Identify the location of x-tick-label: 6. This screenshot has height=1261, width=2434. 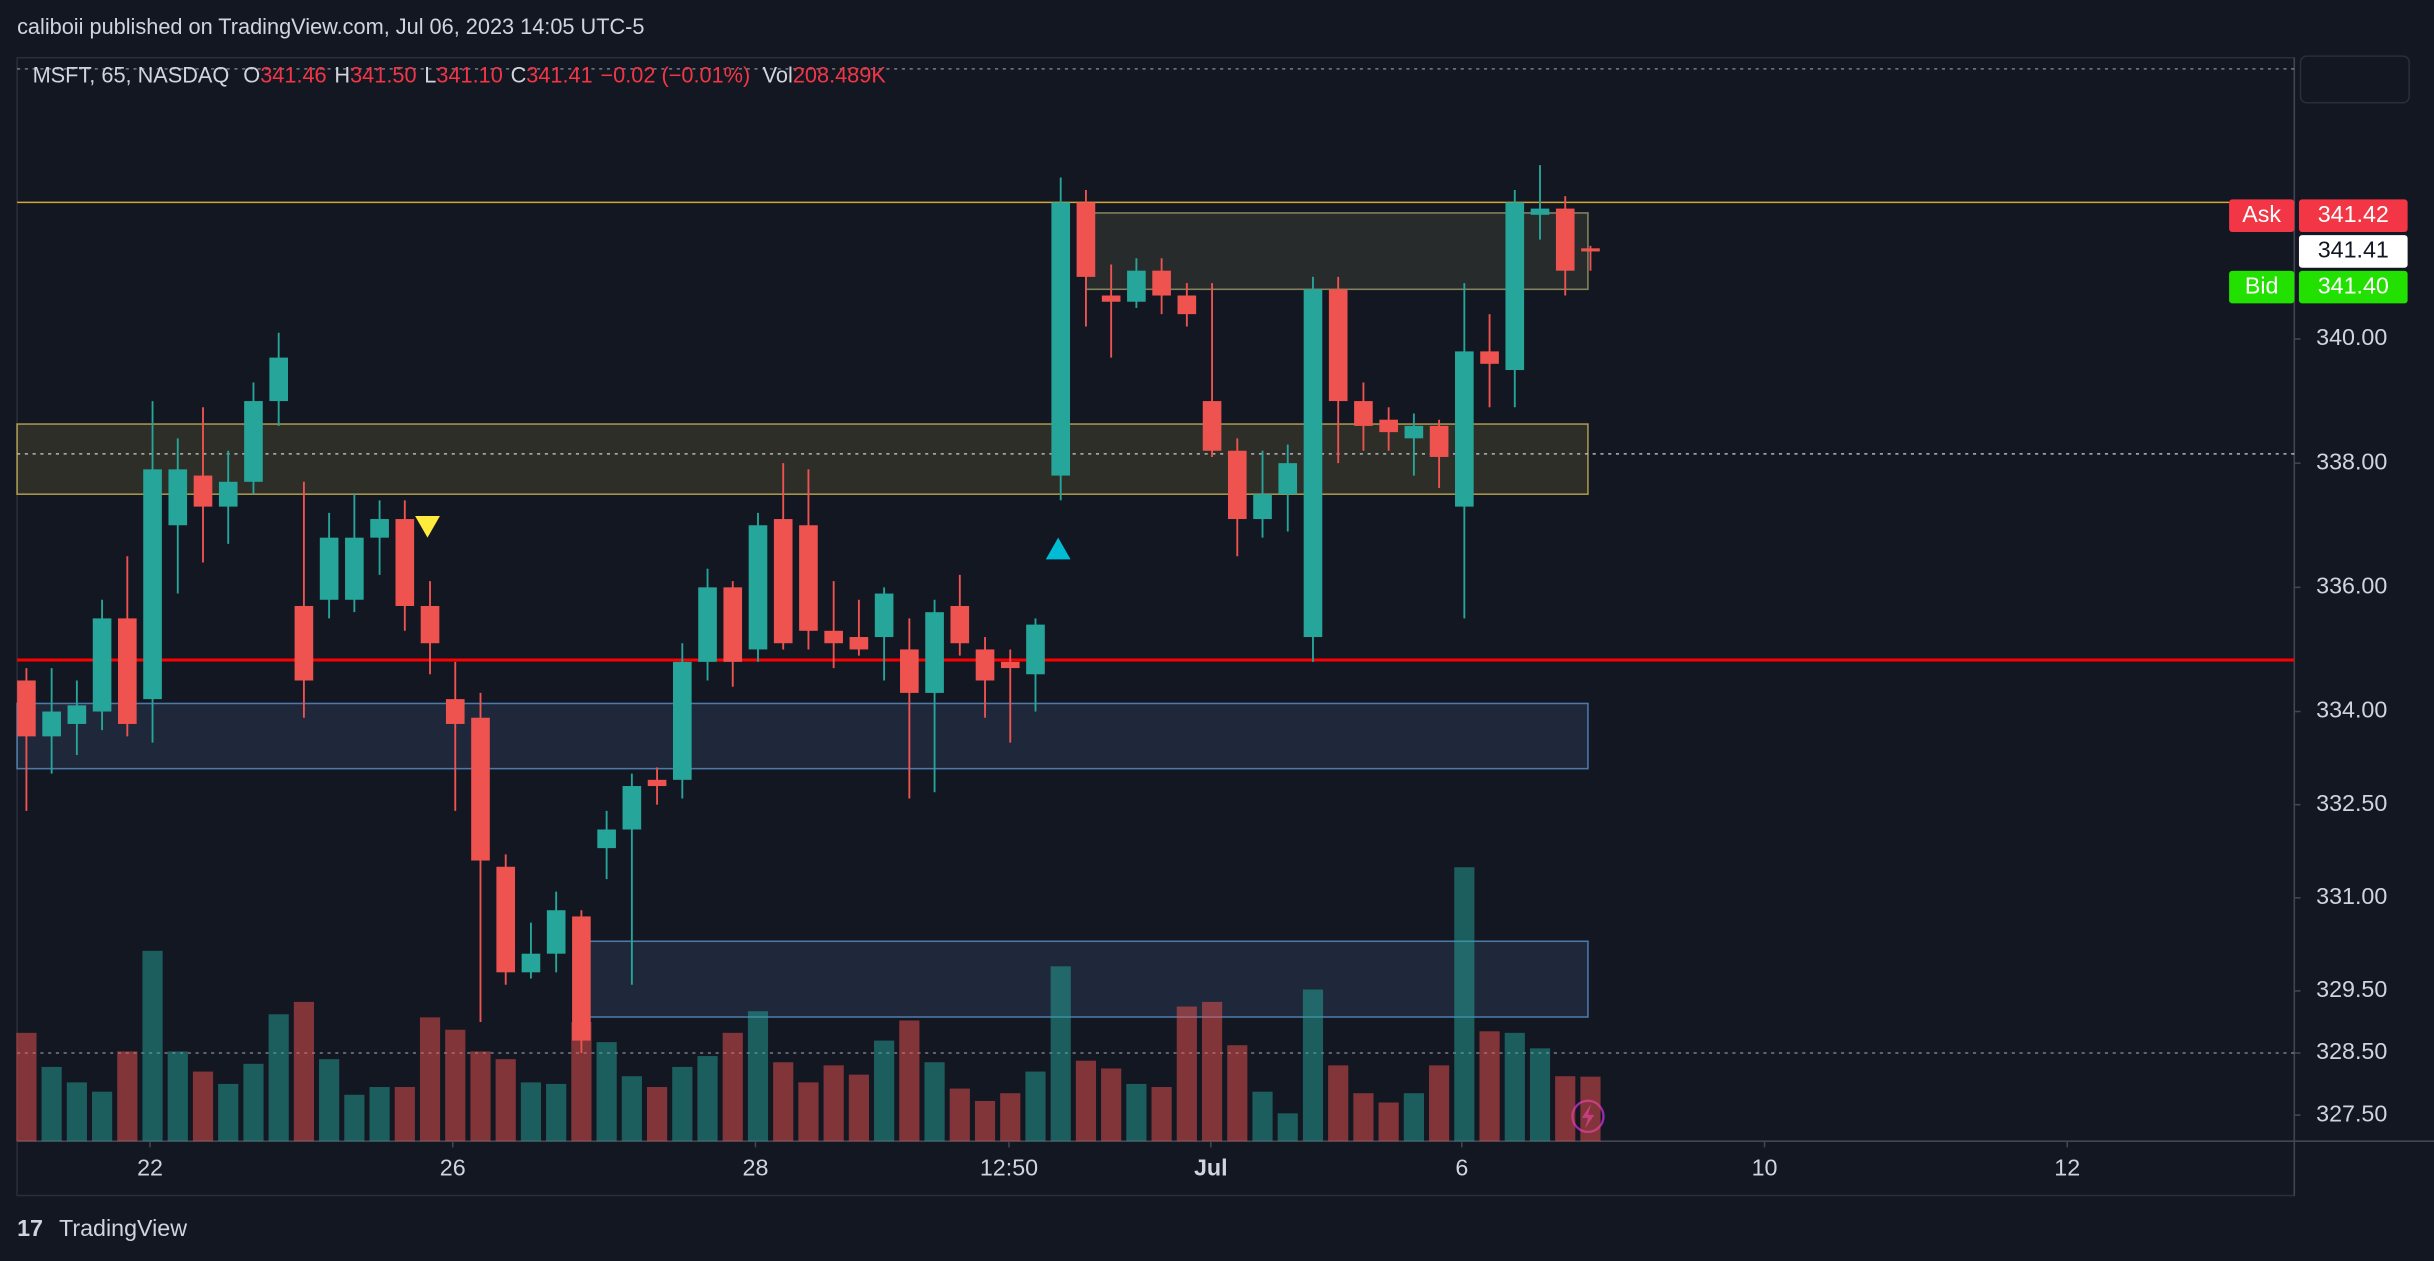
(1461, 1167).